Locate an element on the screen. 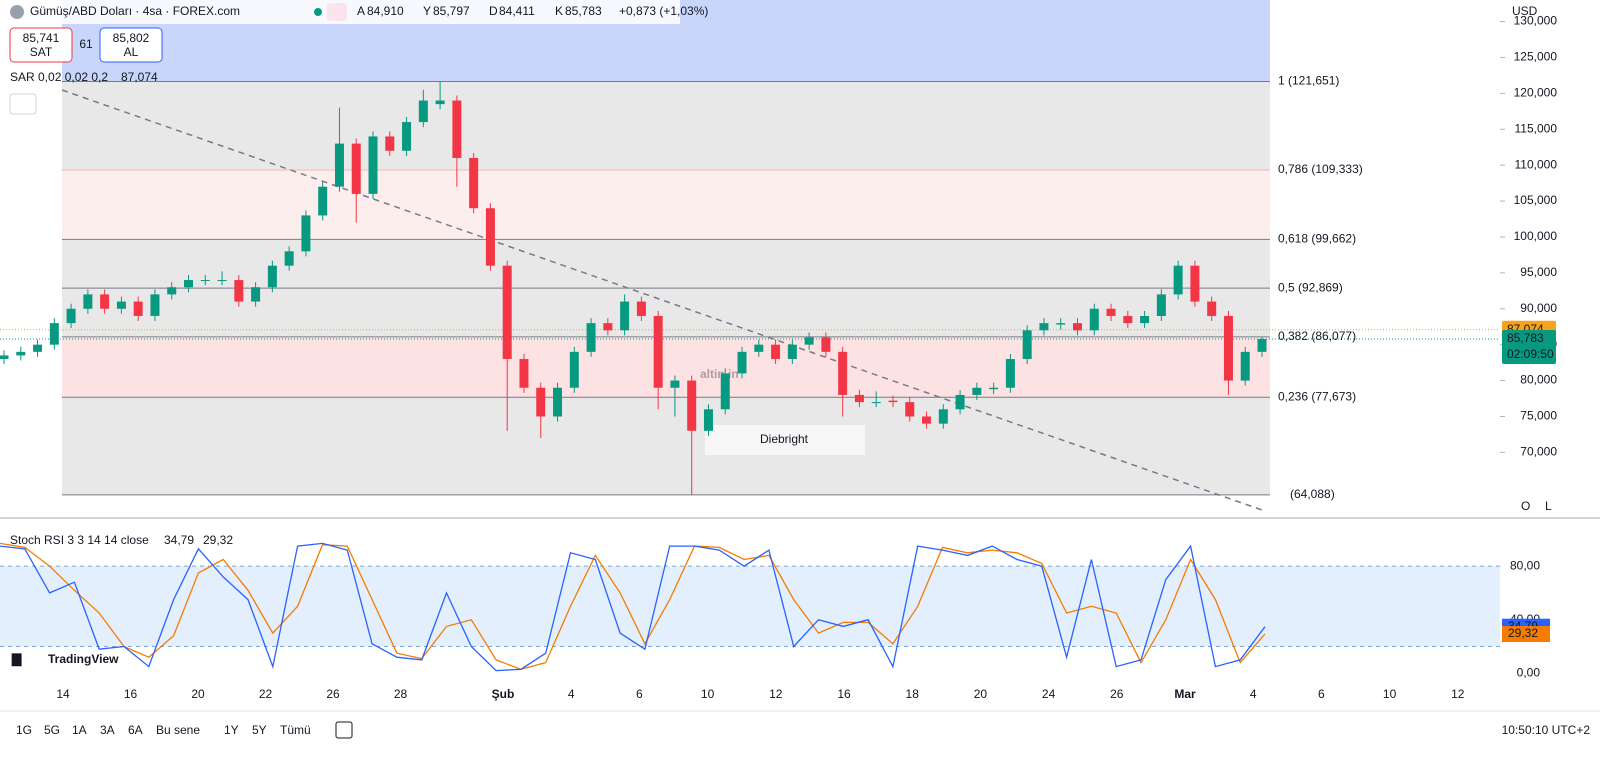 This screenshot has width=1600, height=759. stoch-k-value: 34,79 is located at coordinates (179, 540).